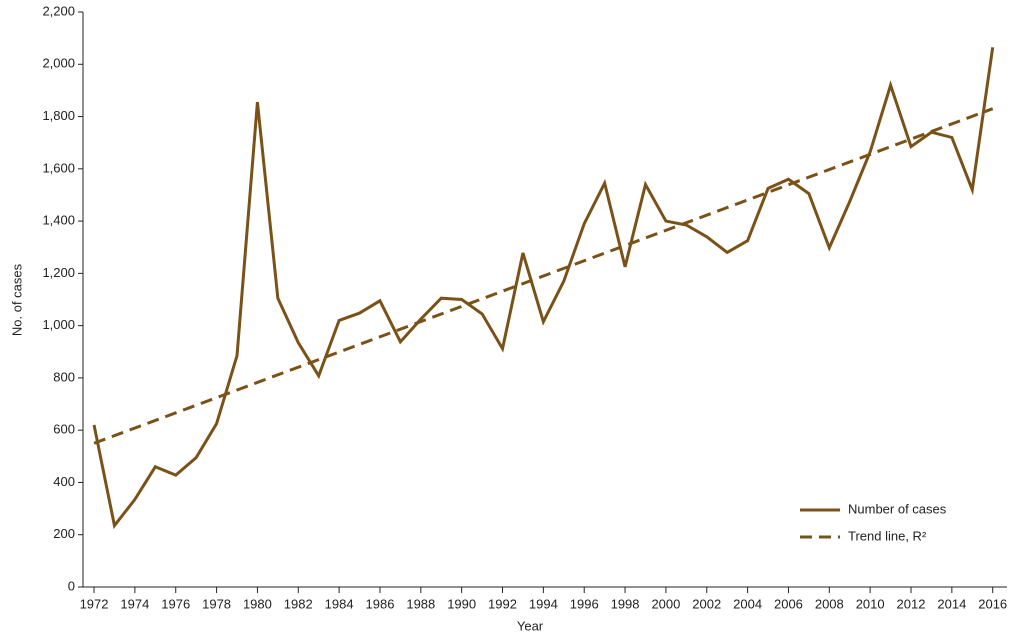 The width and height of the screenshot is (1020, 638). I want to click on y-tick-label: 1,200, so click(58, 272).